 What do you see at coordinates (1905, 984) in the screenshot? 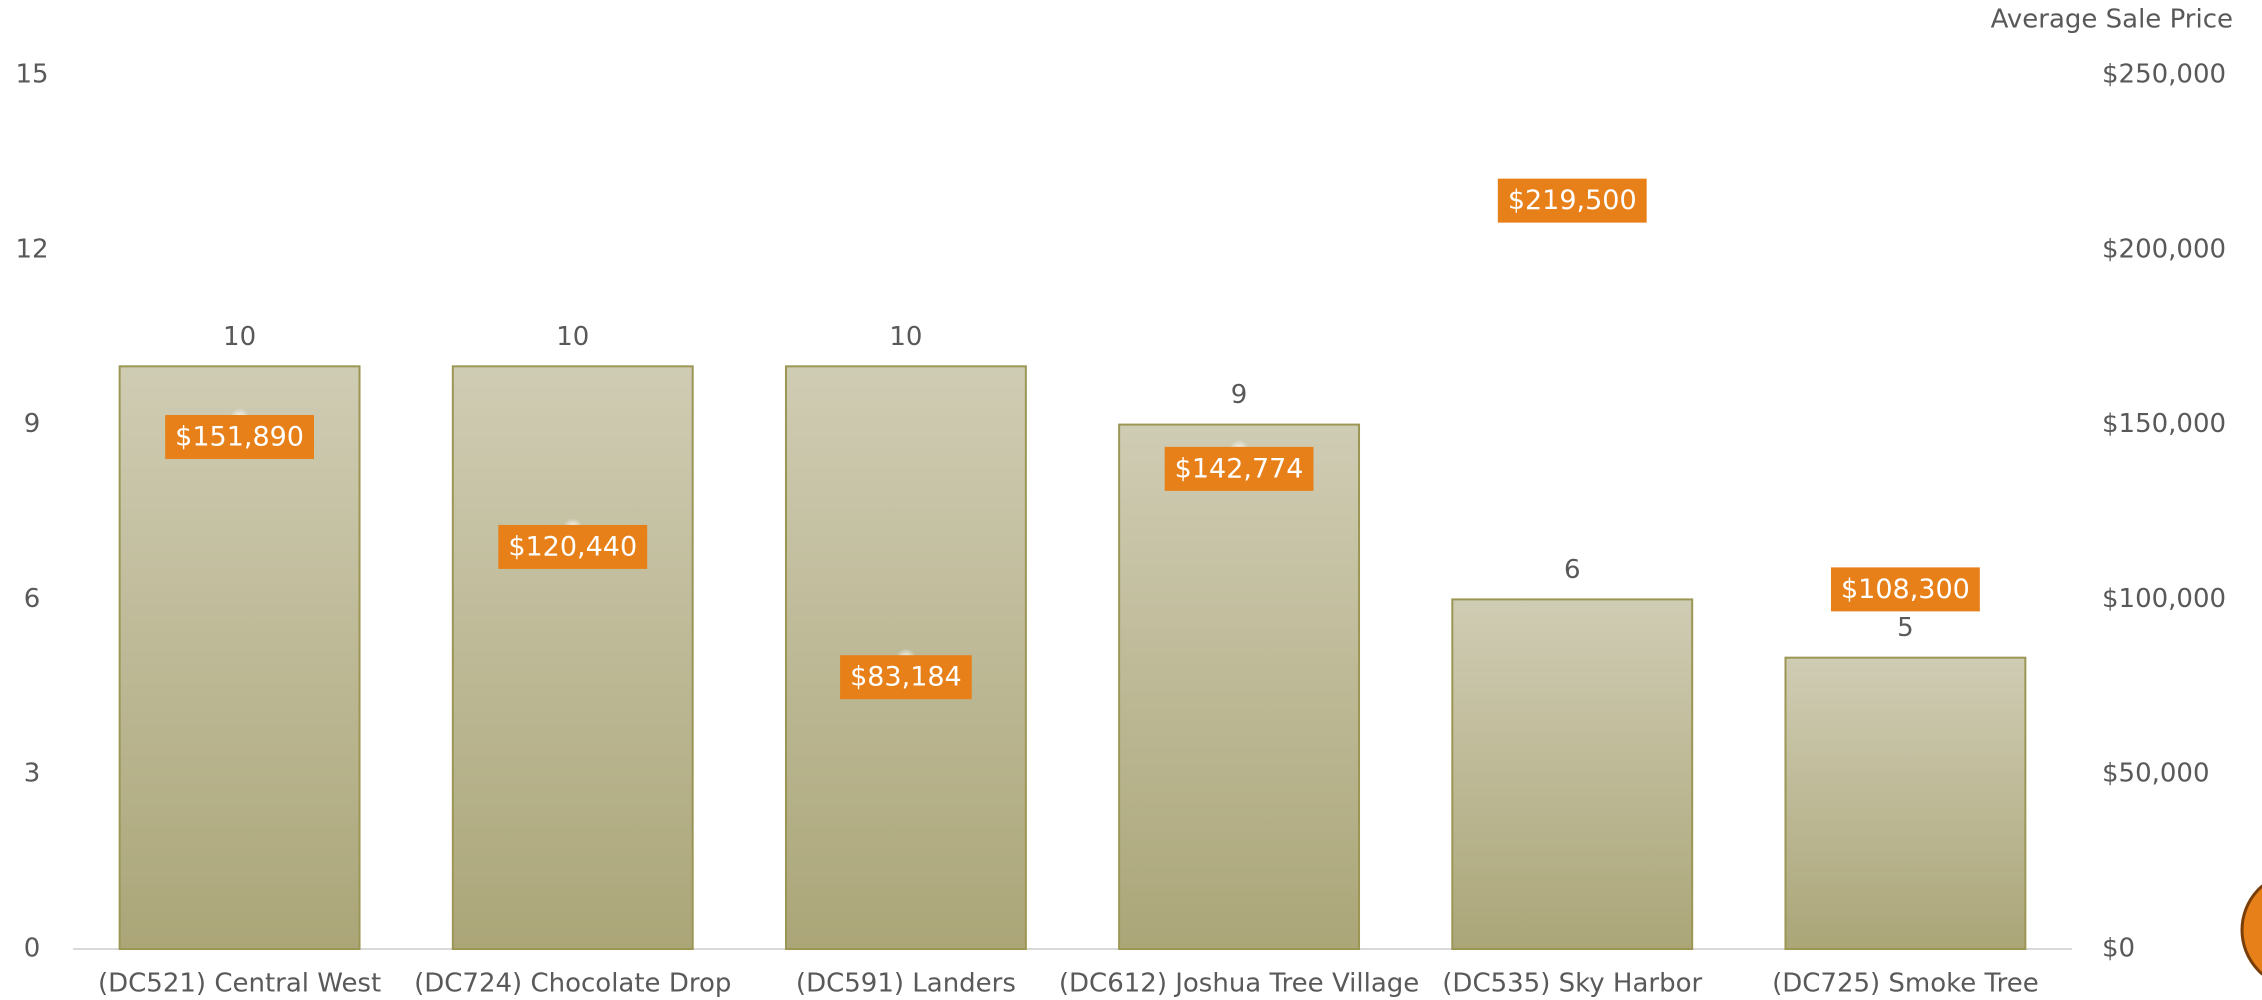
I see `x-tick-label: (DC725) Smoke Tree` at bounding box center [1905, 984].